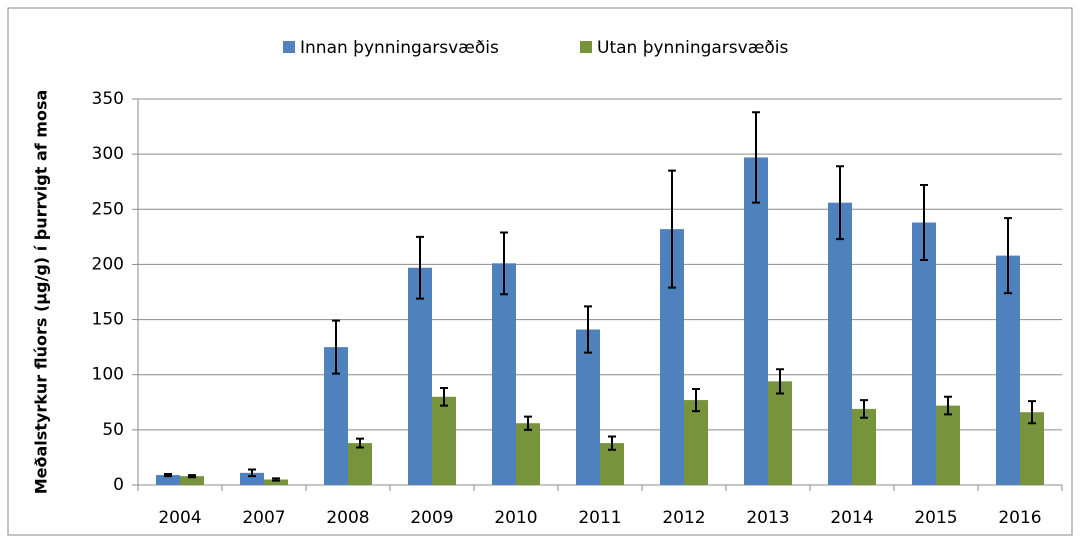 The height and width of the screenshot is (542, 1080). What do you see at coordinates (767, 518) in the screenshot?
I see `x-tick-label: 2013` at bounding box center [767, 518].